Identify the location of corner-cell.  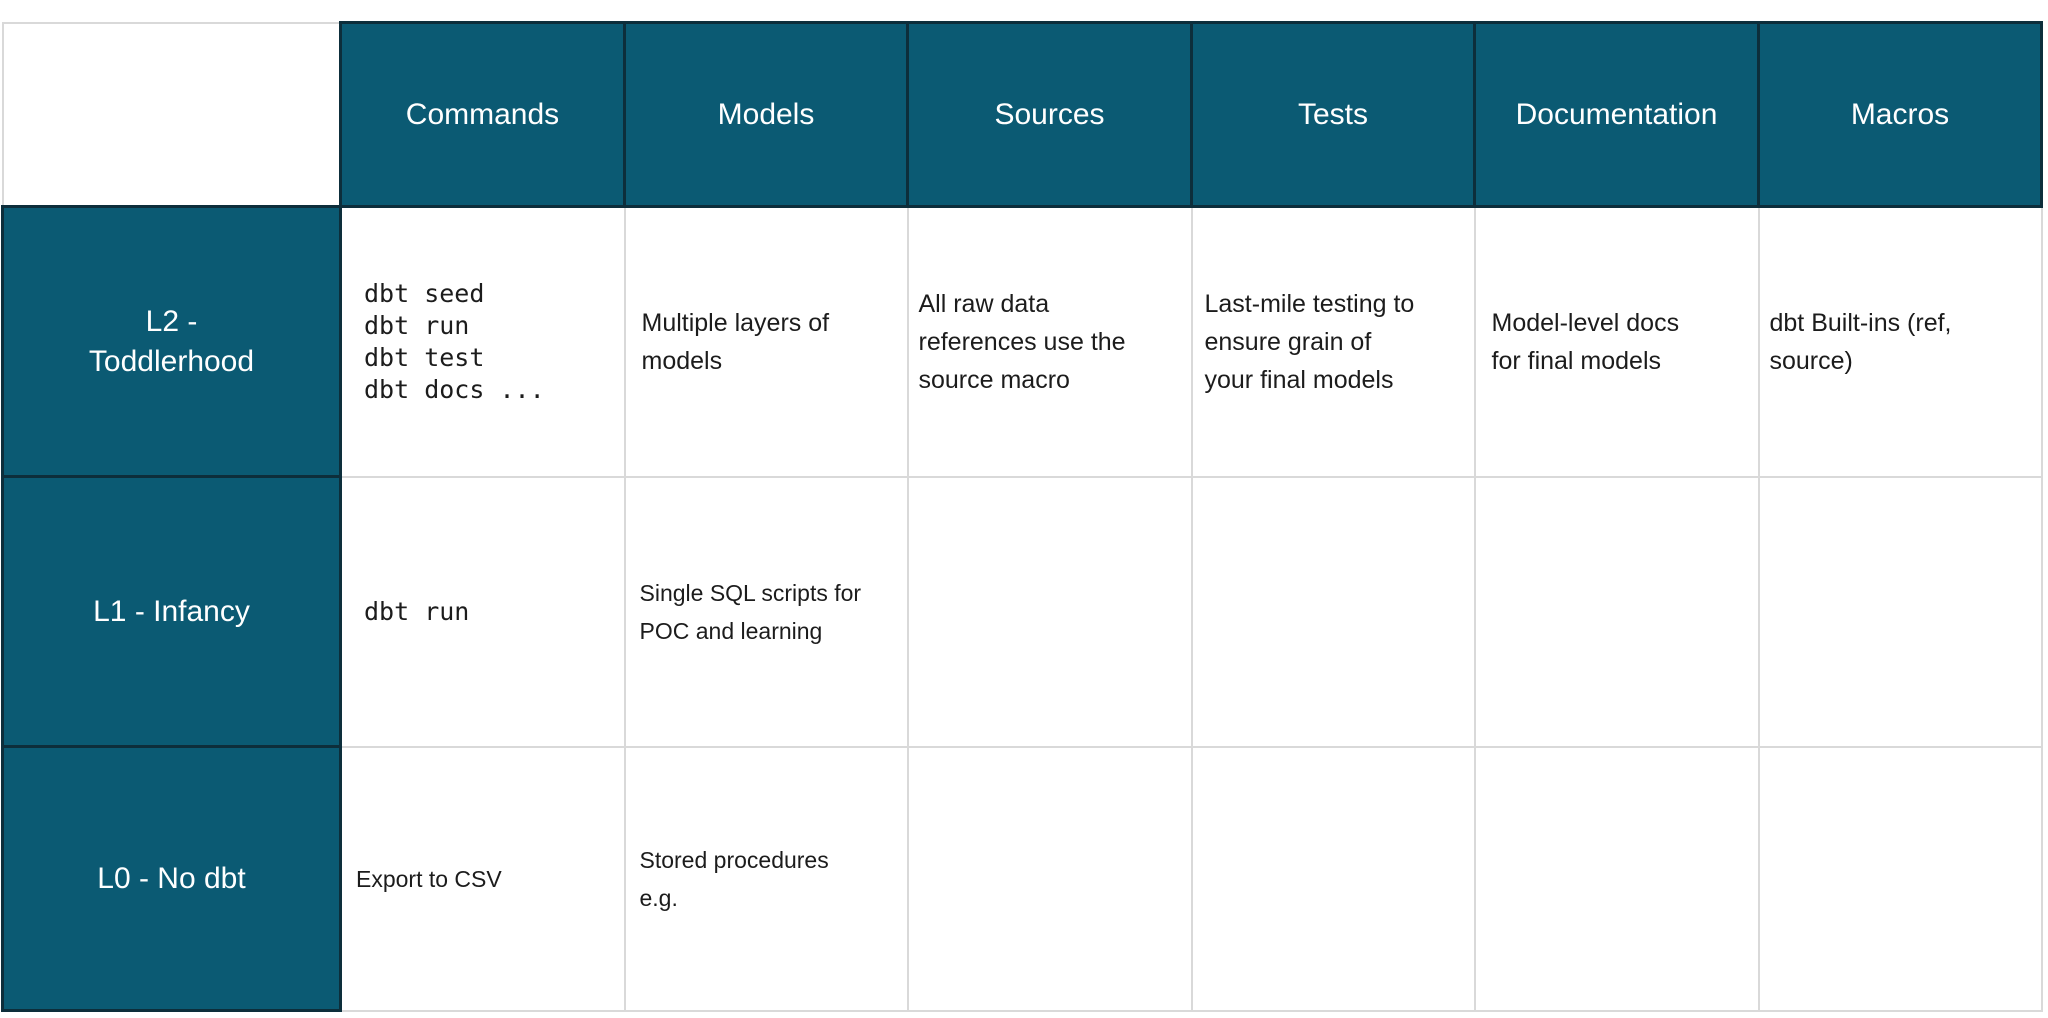
(171, 114).